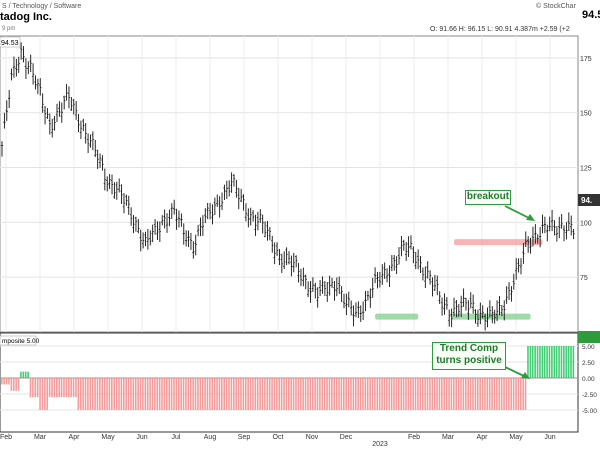 This screenshot has width=600, height=450. What do you see at coordinates (586, 223) in the screenshot?
I see `price-tick-label: 100` at bounding box center [586, 223].